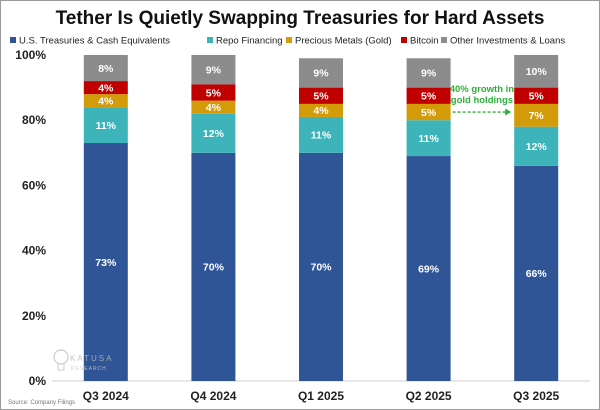 The height and width of the screenshot is (410, 600). Describe the element at coordinates (94, 41) in the screenshot. I see `legend-label-0: U.S. Treasuries & Cash Equivalents` at that location.